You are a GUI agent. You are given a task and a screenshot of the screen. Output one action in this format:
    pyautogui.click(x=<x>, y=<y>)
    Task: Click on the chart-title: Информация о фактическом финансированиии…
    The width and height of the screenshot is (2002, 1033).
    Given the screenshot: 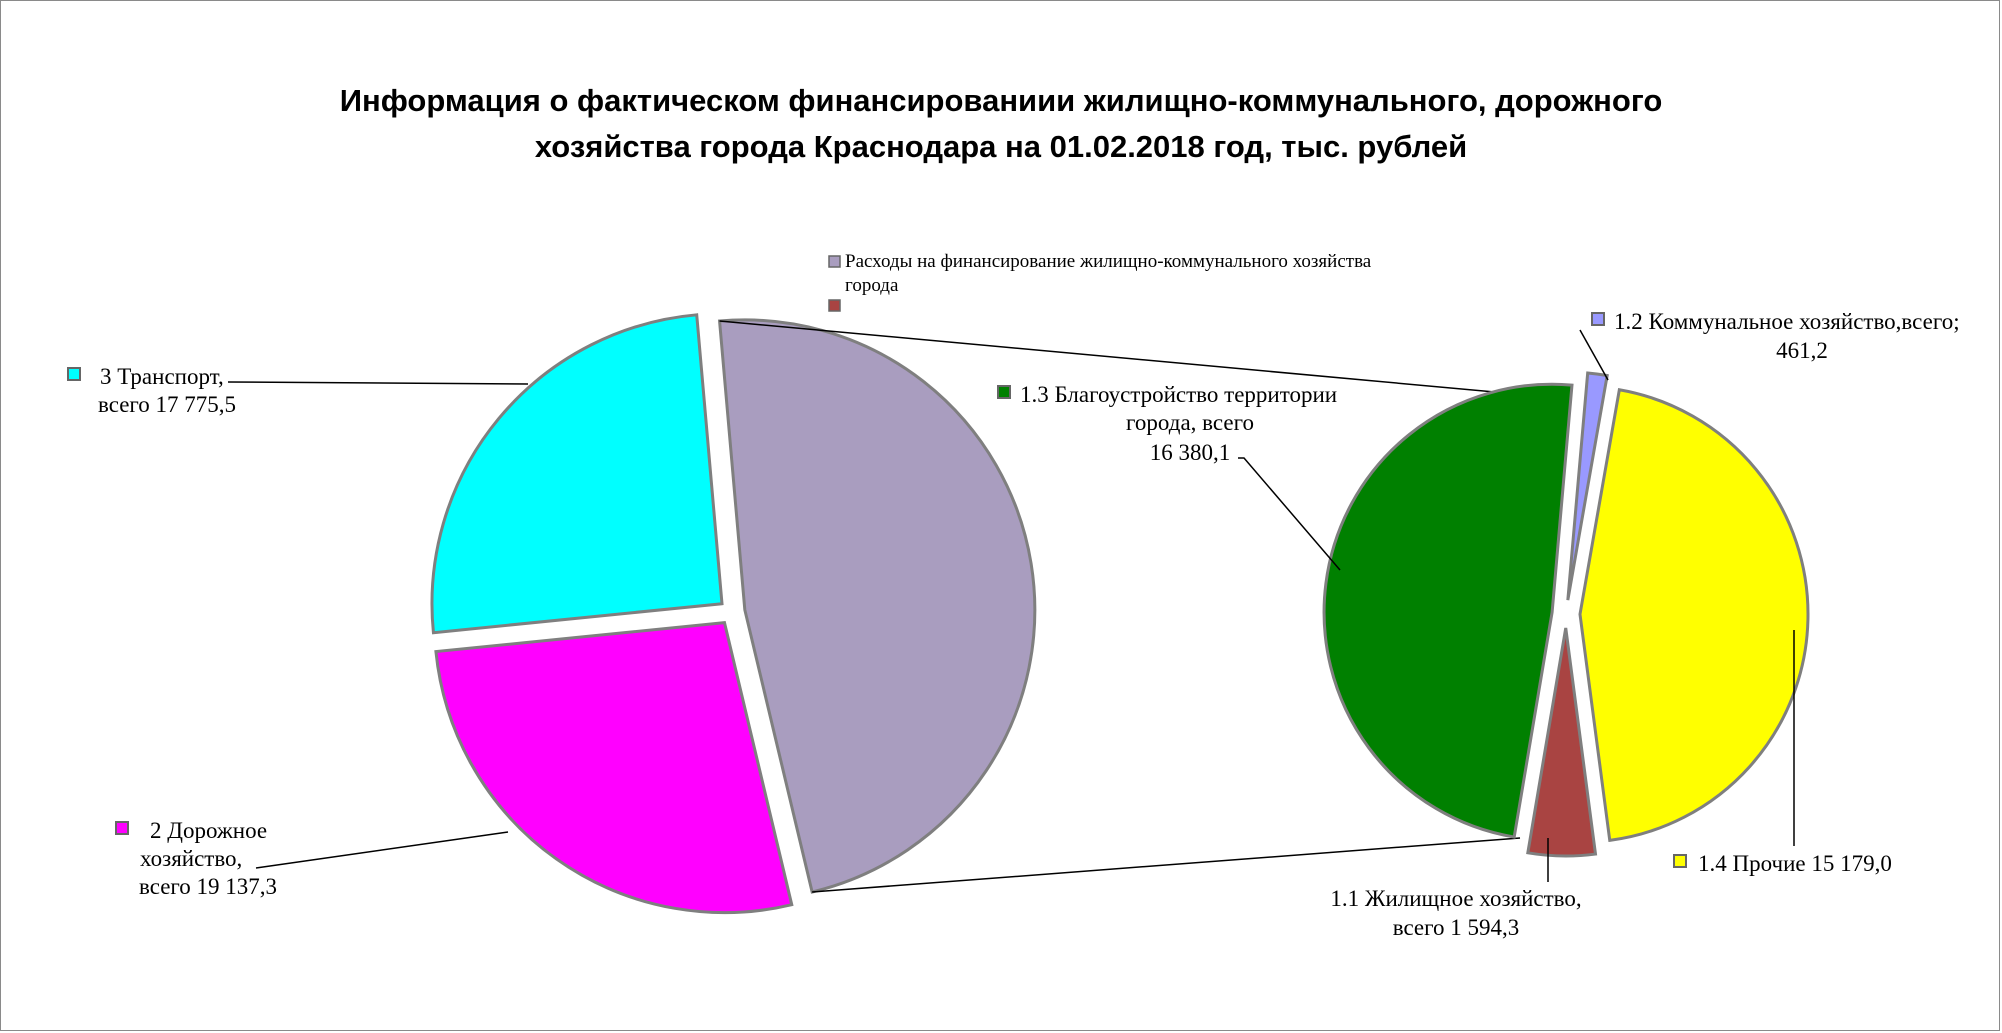 What is the action you would take?
    pyautogui.click(x=1001, y=124)
    